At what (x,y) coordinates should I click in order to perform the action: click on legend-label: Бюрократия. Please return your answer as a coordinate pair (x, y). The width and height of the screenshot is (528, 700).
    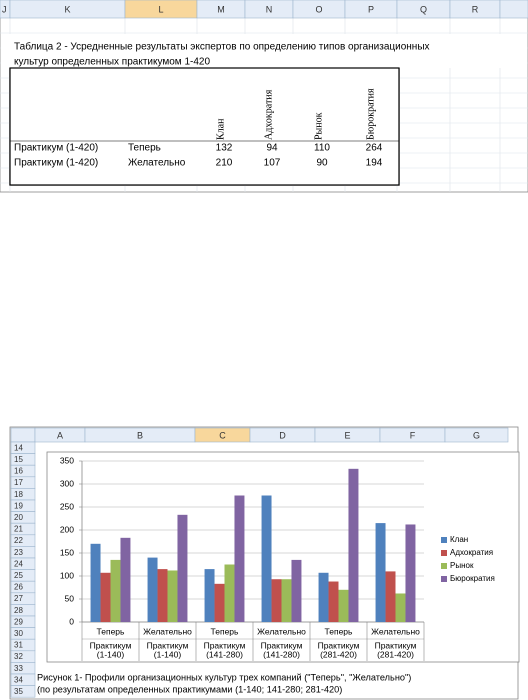
    Looking at the image, I should click on (472, 578).